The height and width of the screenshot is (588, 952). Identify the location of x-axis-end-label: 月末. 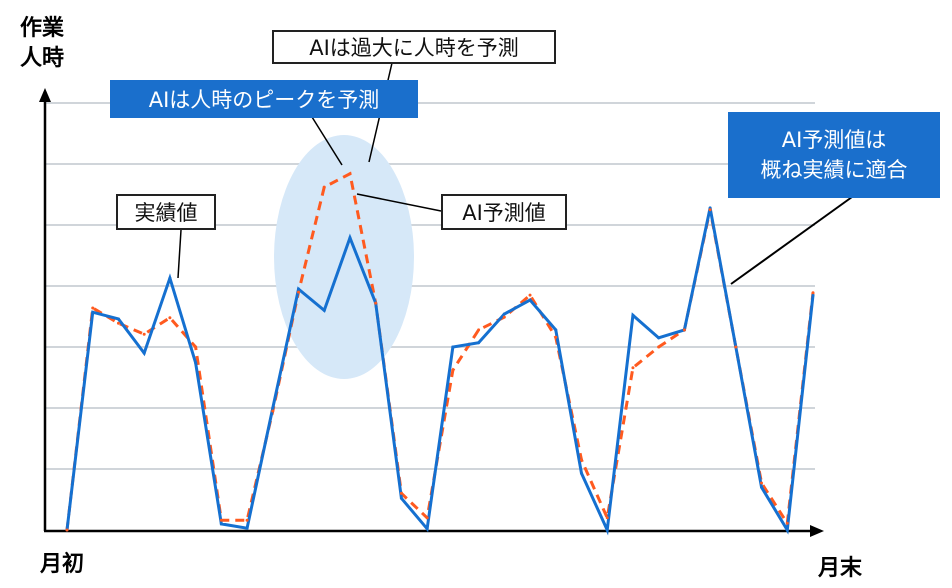
(840, 568).